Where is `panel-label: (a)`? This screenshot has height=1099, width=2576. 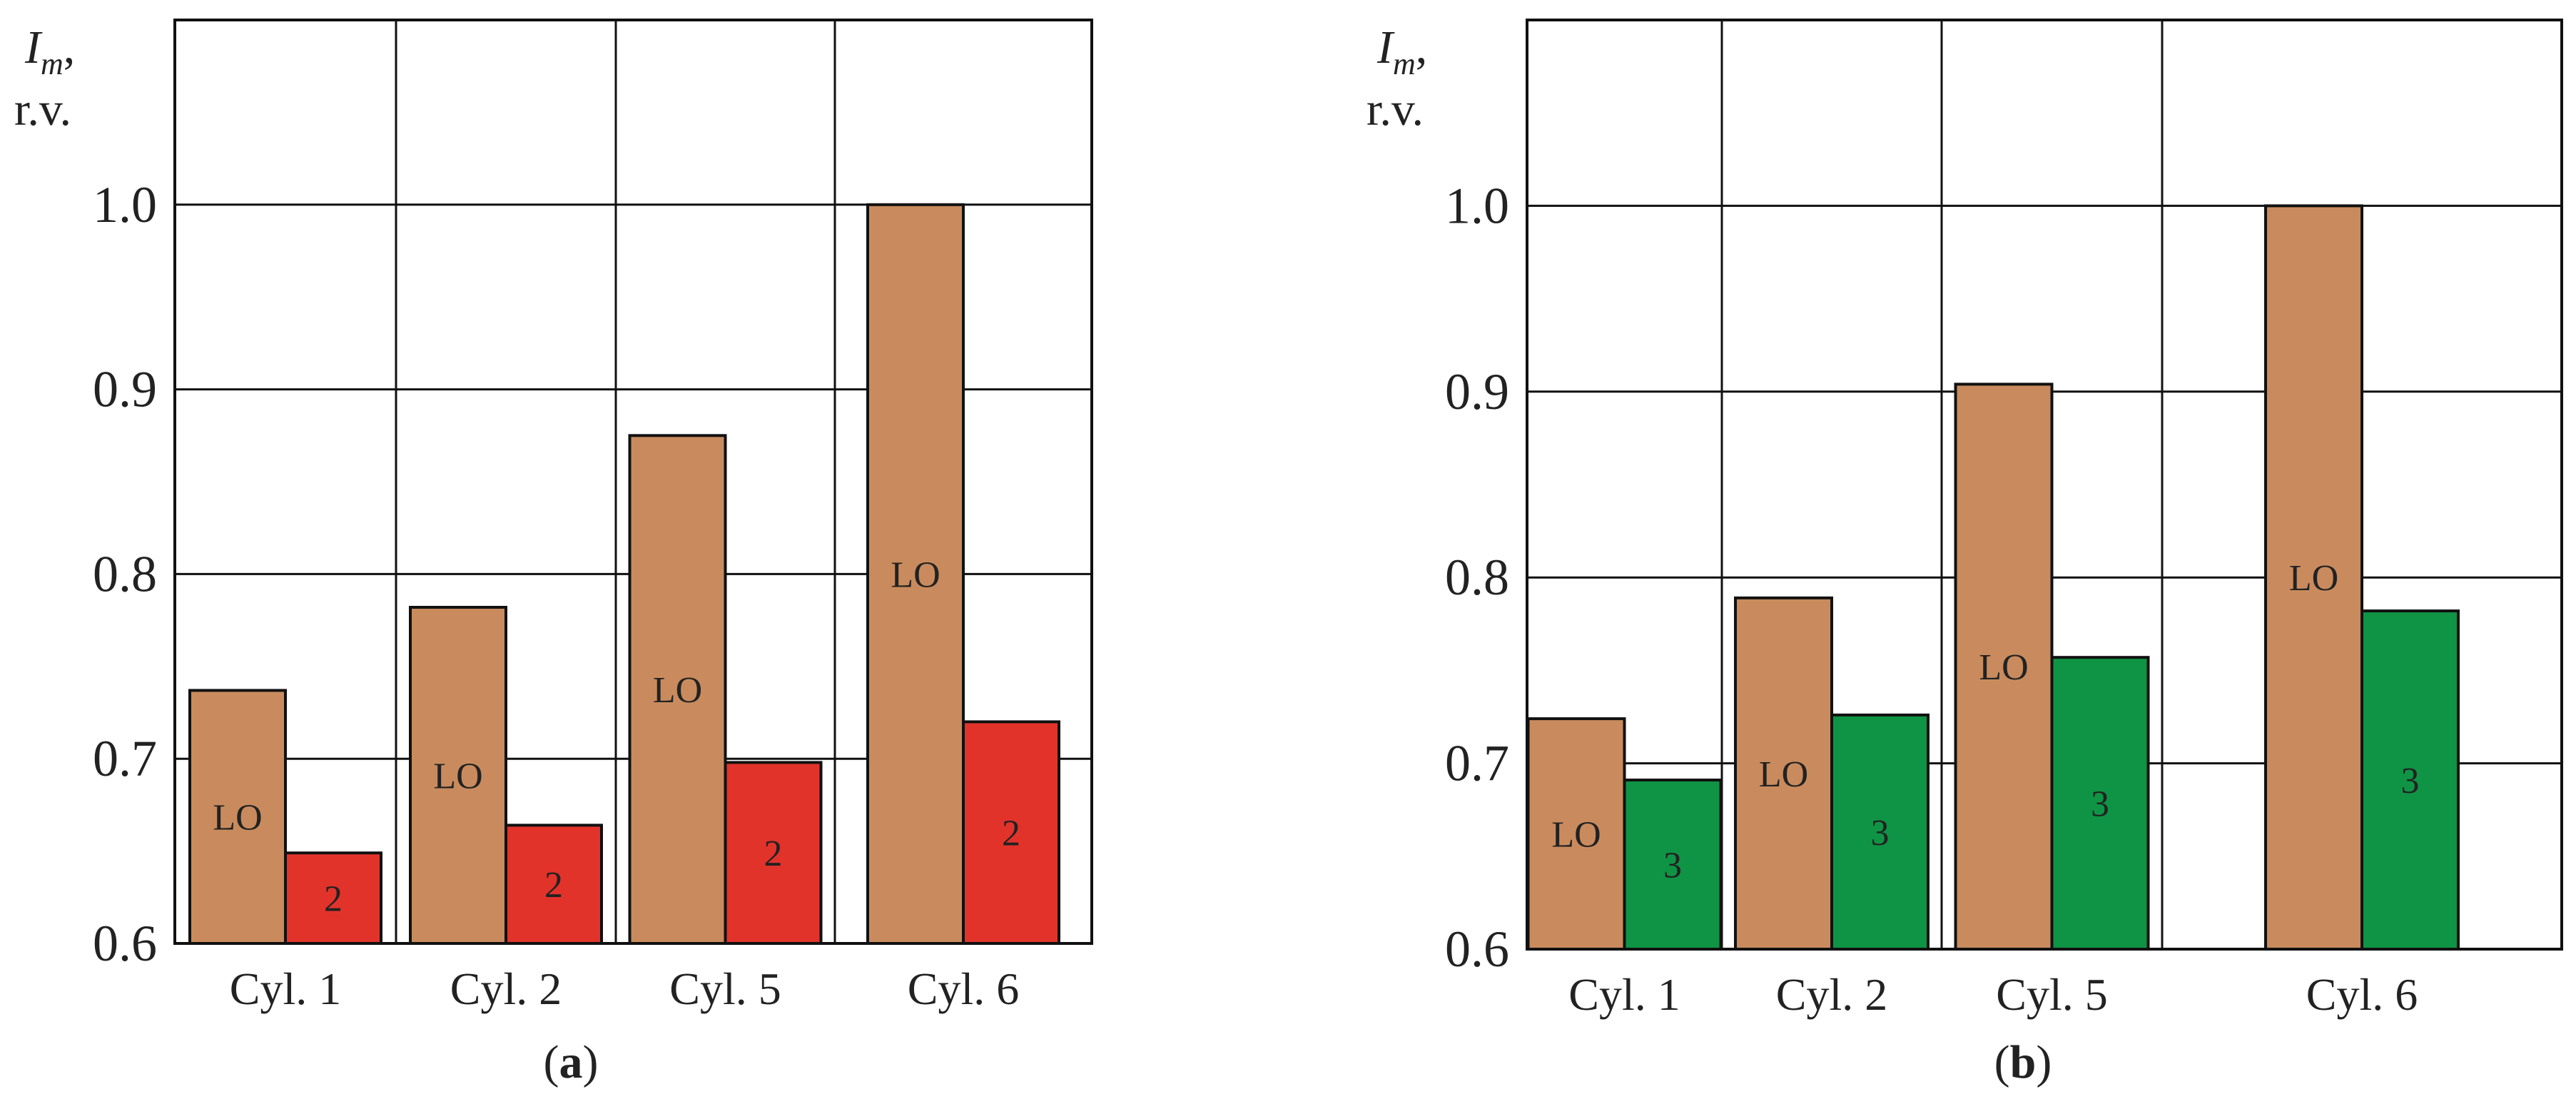
panel-label: (a) is located at coordinates (571, 1062).